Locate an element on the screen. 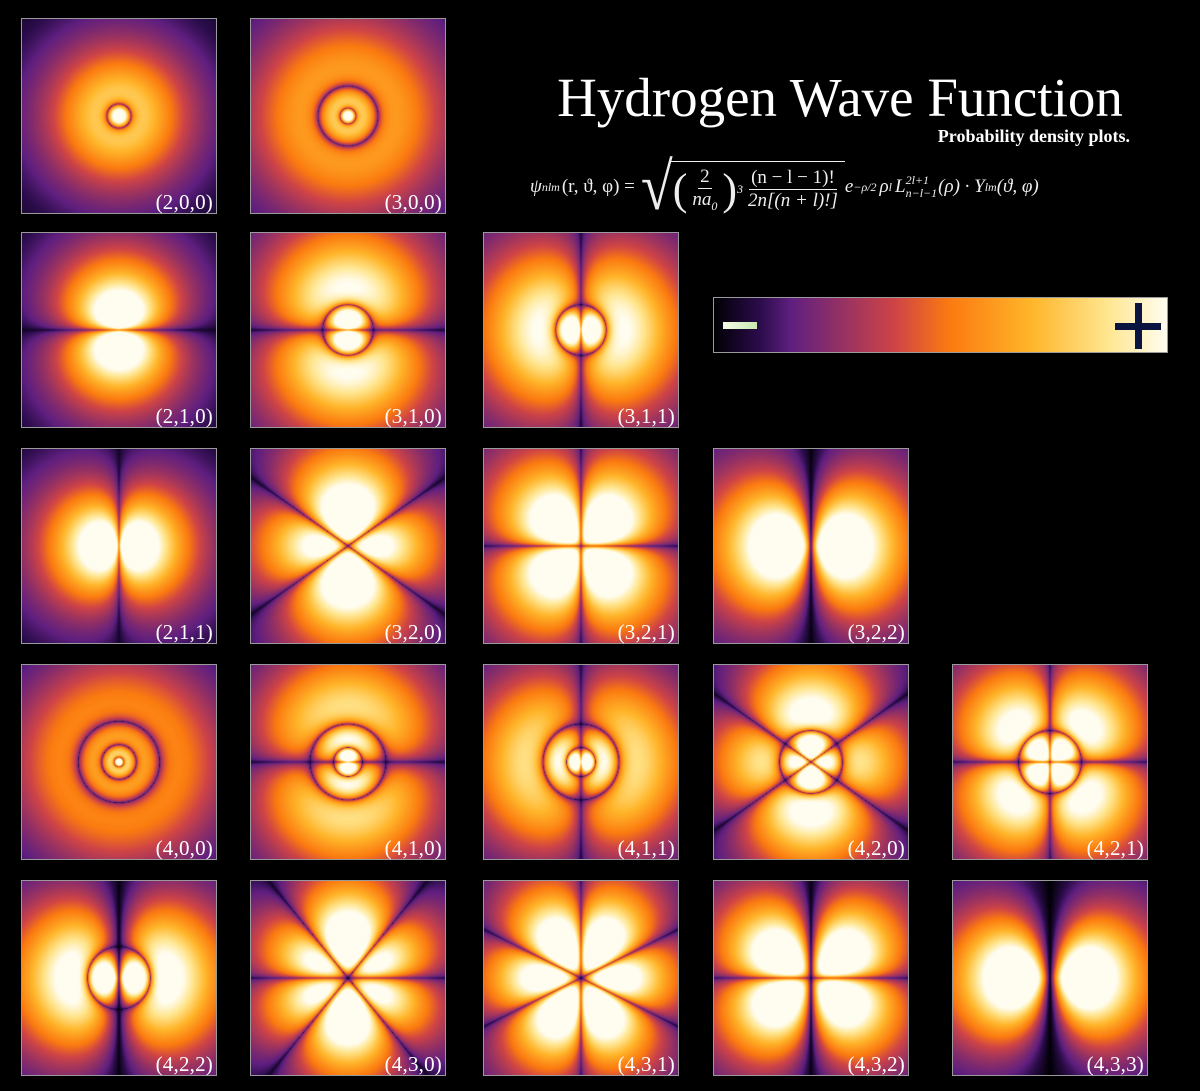 The width and height of the screenshot is (1200, 1091). quantum-numbers-label: (4,2,2) is located at coordinates (184, 1064).